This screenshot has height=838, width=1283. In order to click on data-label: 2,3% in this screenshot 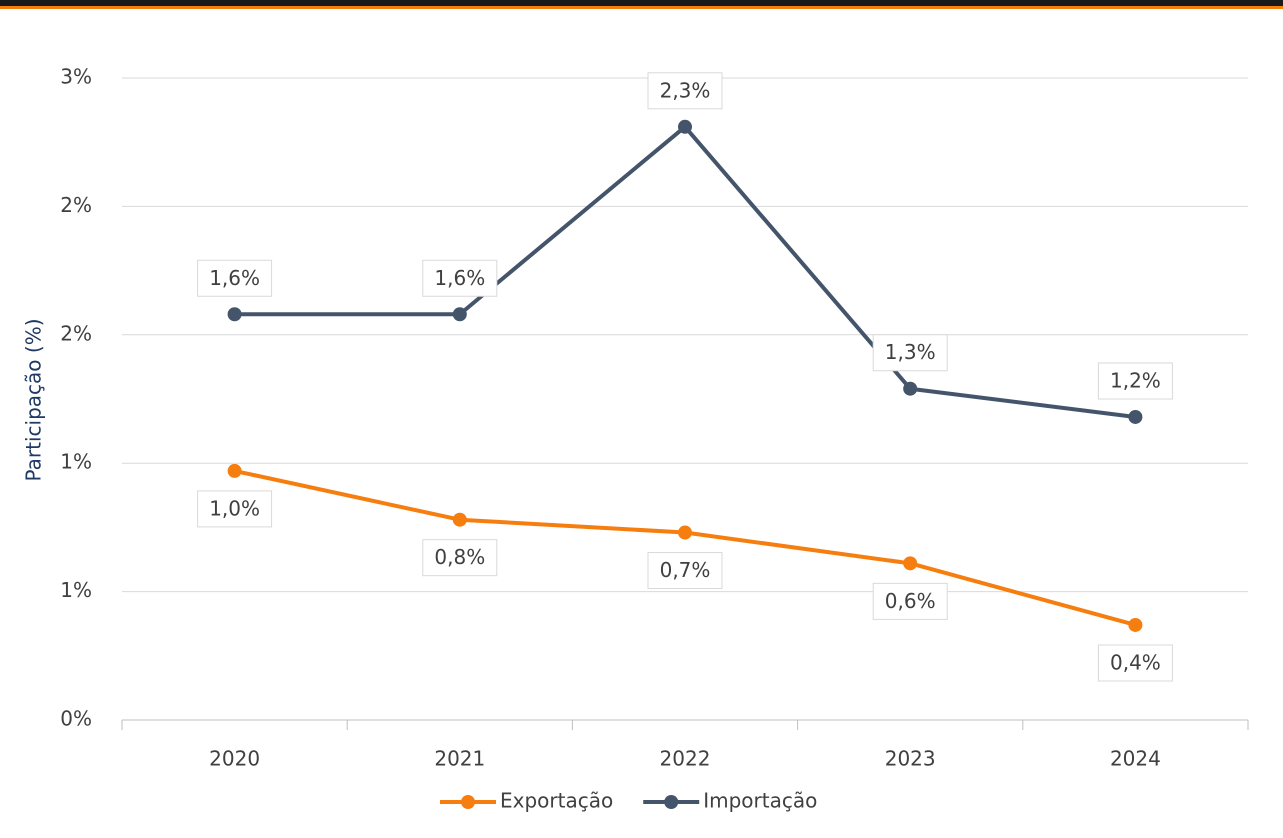, I will do `click(685, 90)`.